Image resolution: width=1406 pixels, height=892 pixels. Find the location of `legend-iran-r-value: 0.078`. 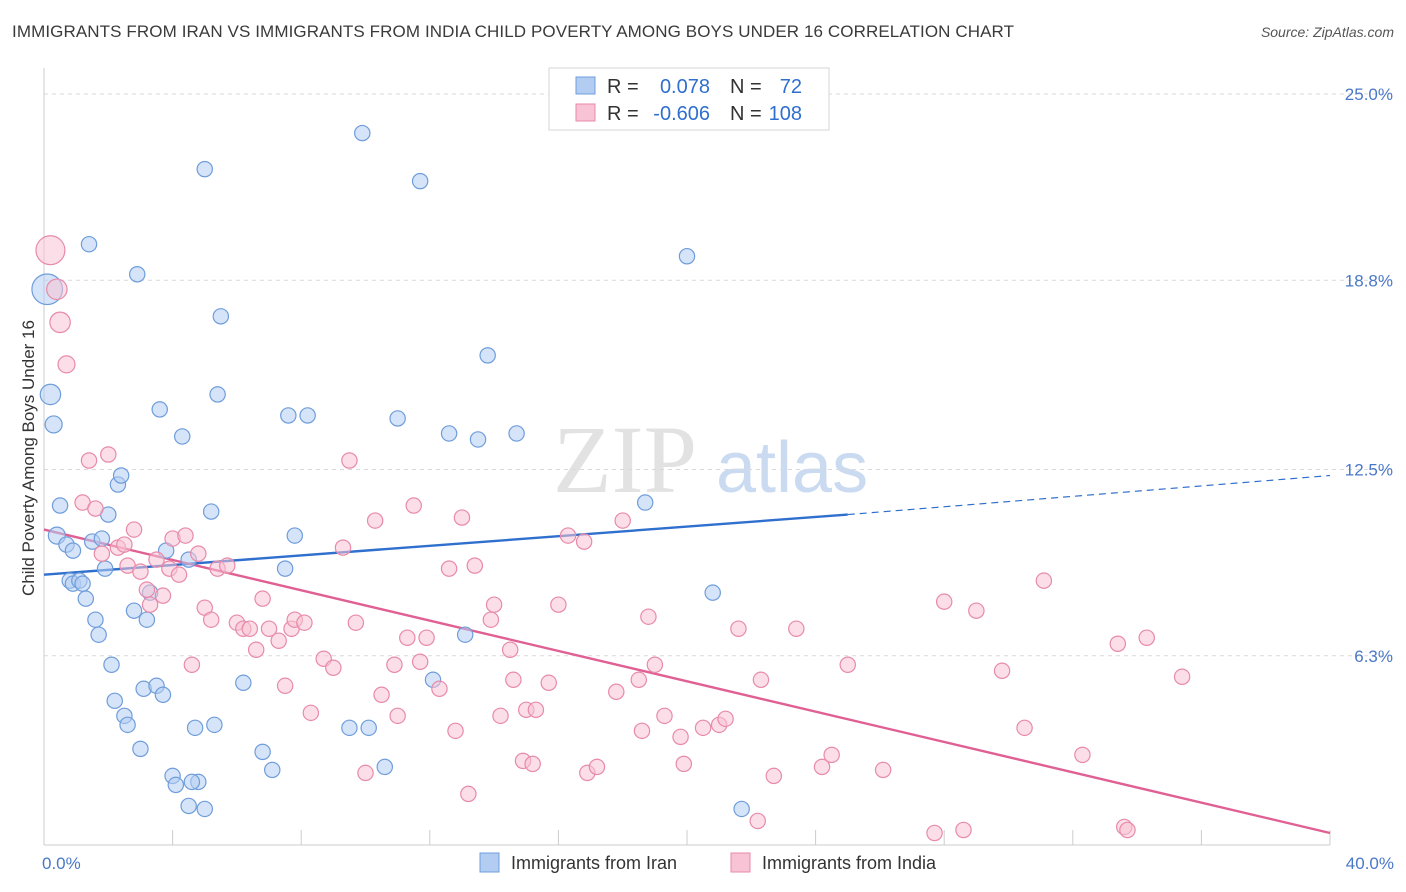

legend-iran-r-value: 0.078 is located at coordinates (685, 87).